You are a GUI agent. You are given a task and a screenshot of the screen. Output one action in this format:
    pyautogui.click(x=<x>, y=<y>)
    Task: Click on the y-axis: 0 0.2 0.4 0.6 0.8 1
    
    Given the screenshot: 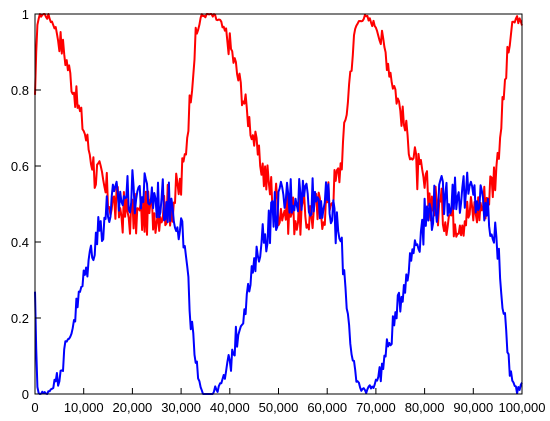 What is the action you would take?
    pyautogui.click(x=26, y=204)
    